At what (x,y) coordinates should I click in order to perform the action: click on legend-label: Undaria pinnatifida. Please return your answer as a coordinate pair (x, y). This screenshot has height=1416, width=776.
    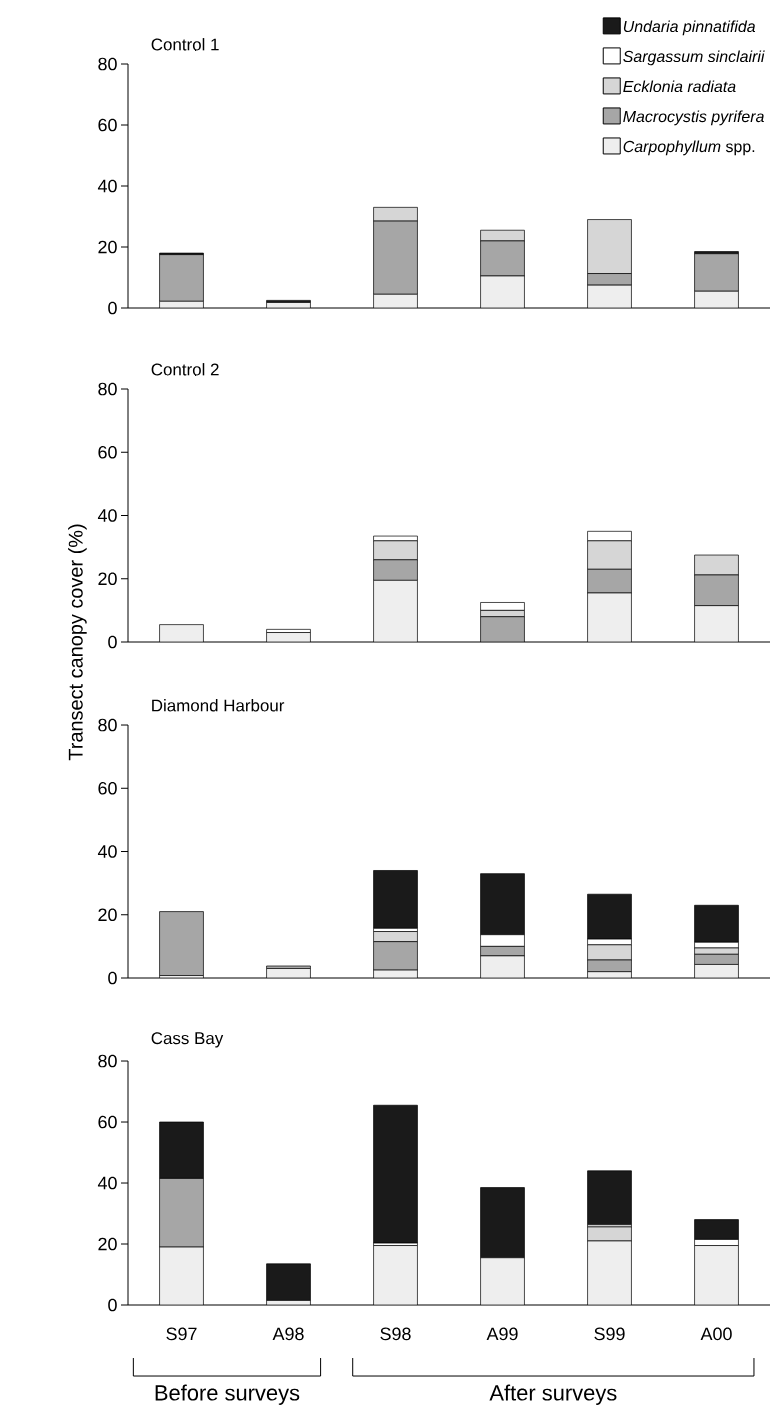
    Looking at the image, I should click on (689, 28).